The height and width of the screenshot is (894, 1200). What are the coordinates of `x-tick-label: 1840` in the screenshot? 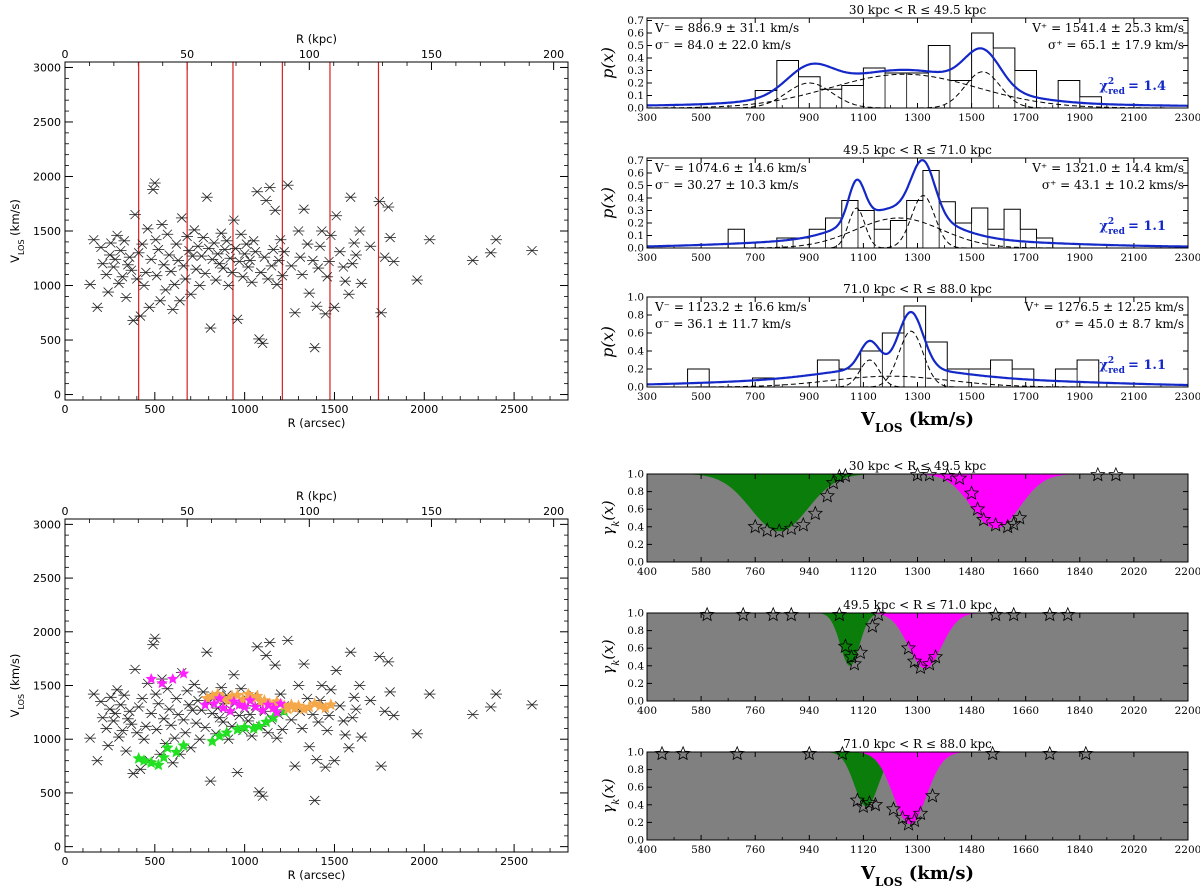 It's located at (1079, 711).